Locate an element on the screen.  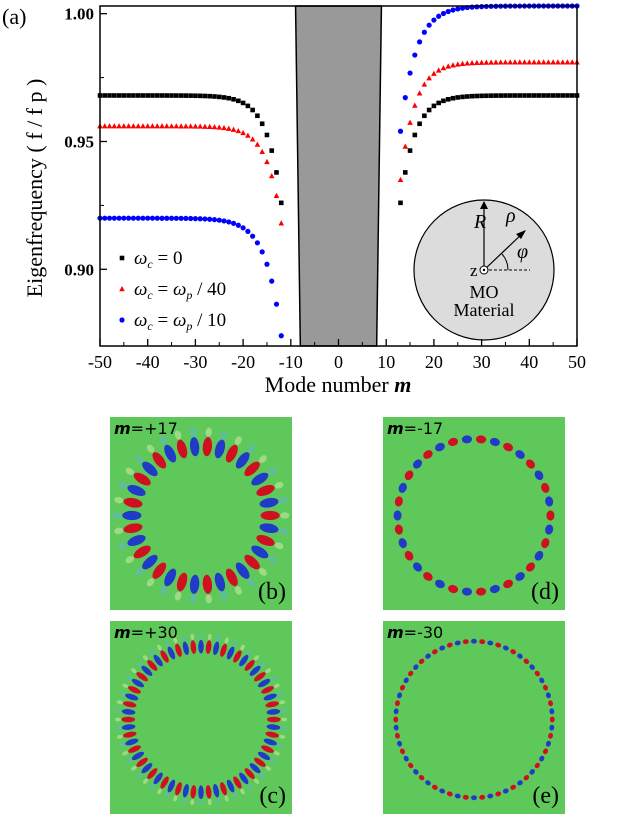
x-tick-label: 20 is located at coordinates (434, 362).